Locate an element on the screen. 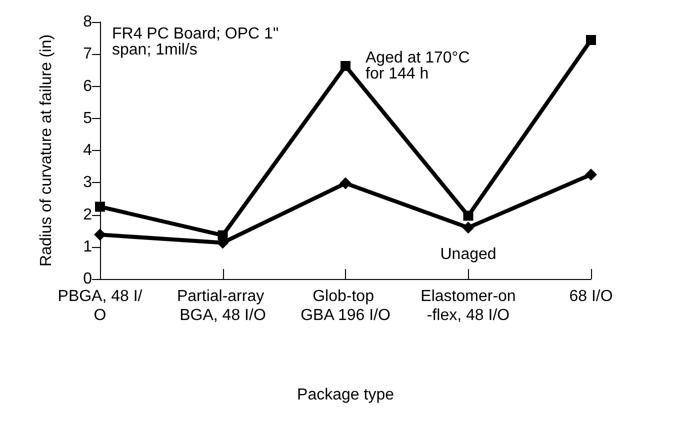 The image size is (691, 423). y-tick-label: 7 is located at coordinates (87, 54).